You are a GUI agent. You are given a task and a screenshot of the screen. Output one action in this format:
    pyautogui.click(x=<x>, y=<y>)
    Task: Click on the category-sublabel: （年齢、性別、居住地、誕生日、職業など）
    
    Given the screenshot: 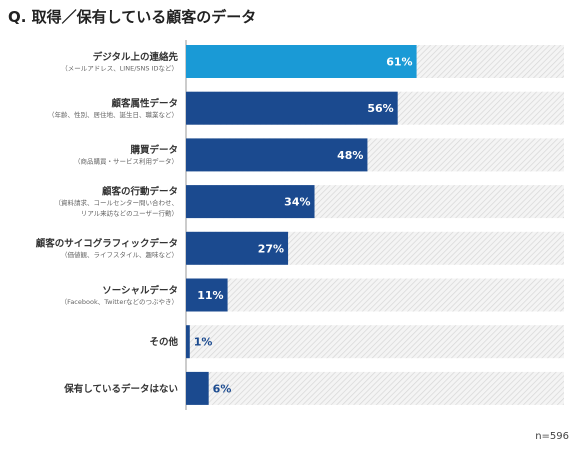 What is the action you would take?
    pyautogui.click(x=113, y=114)
    